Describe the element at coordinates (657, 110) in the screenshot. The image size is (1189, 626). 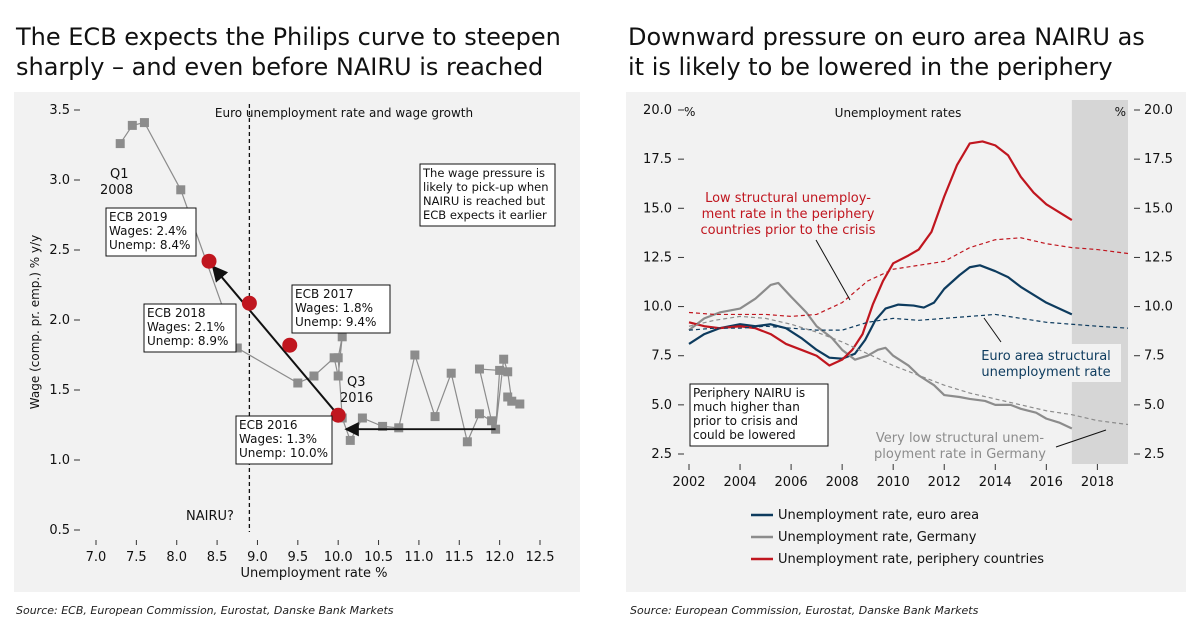
I see `left-y-tick-label: 20.0` at that location.